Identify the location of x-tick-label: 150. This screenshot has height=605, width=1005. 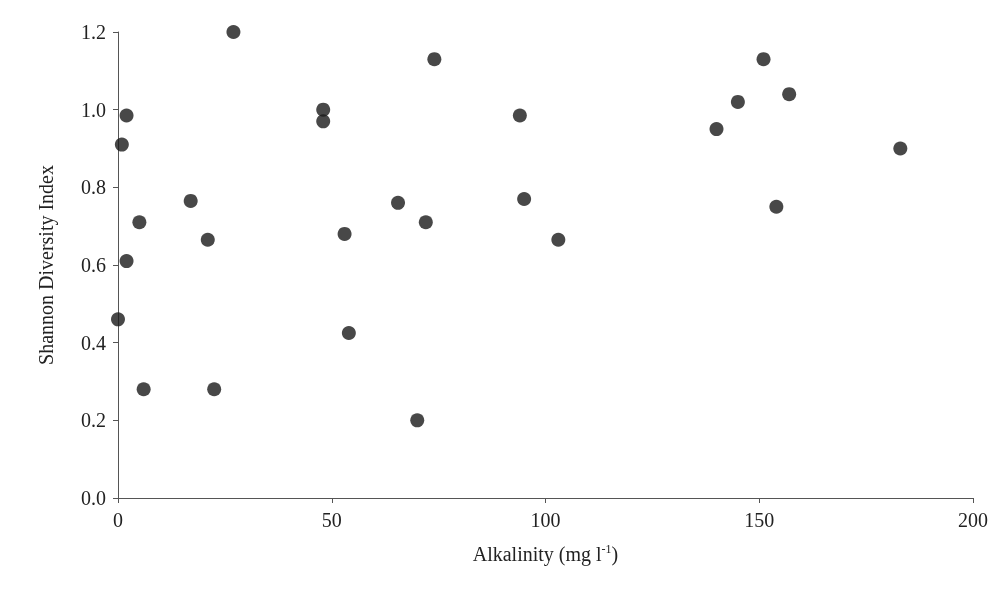
(759, 520).